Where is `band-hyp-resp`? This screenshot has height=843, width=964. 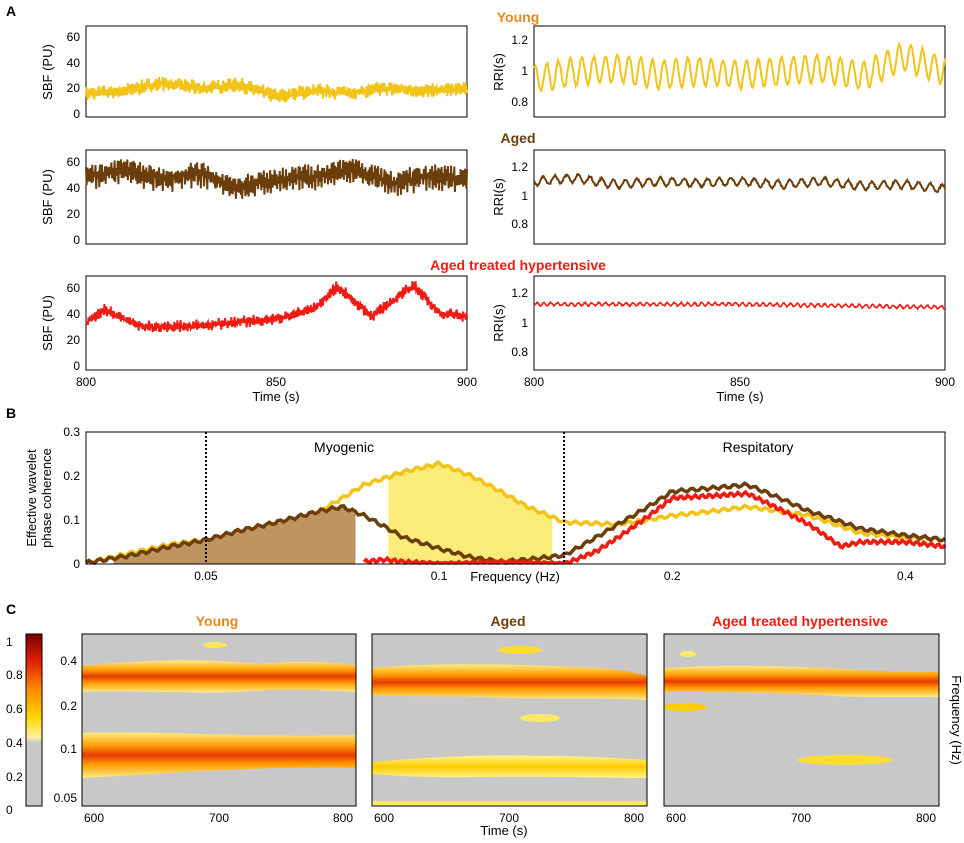 band-hyp-resp is located at coordinates (801, 681).